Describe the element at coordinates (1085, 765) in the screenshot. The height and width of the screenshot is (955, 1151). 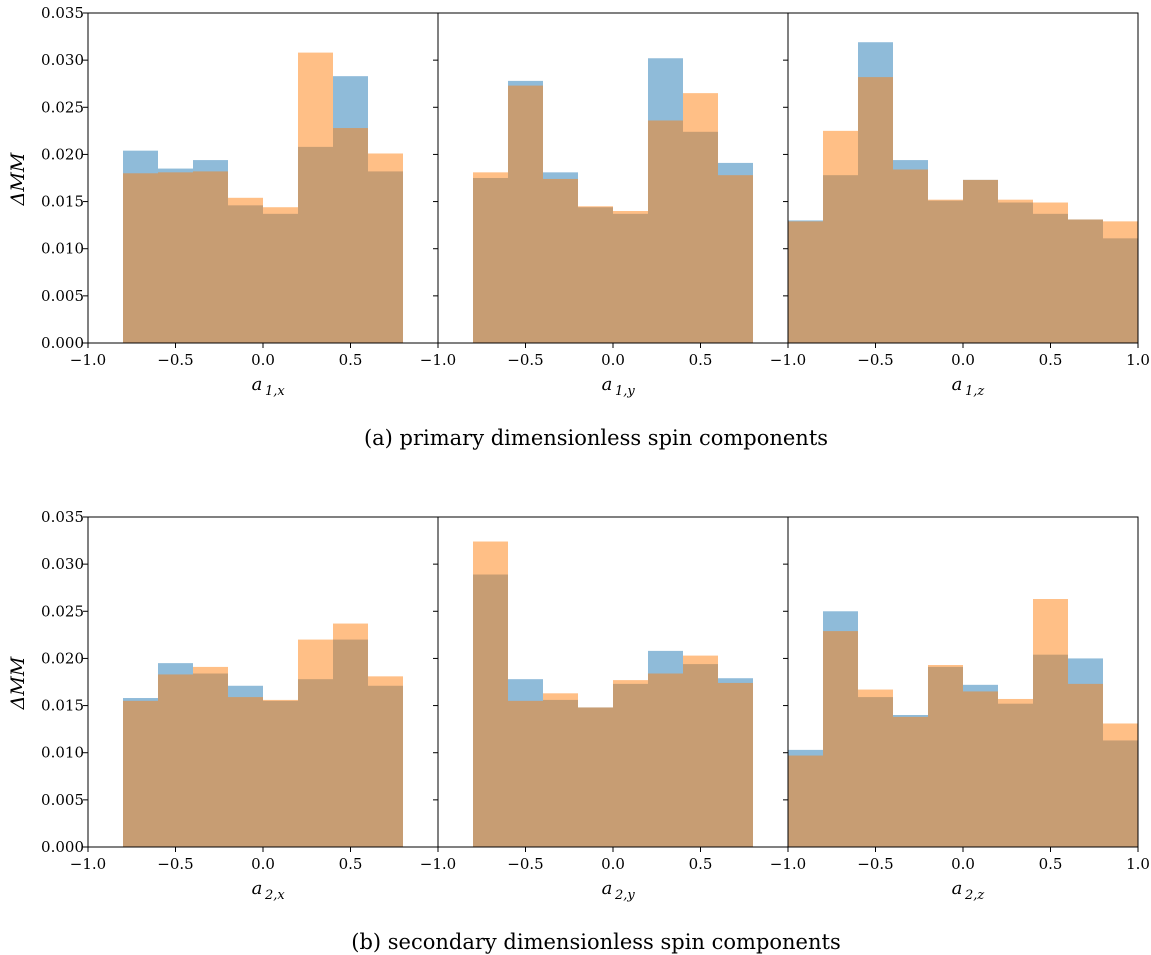
I see `bar-series2-bin8` at that location.